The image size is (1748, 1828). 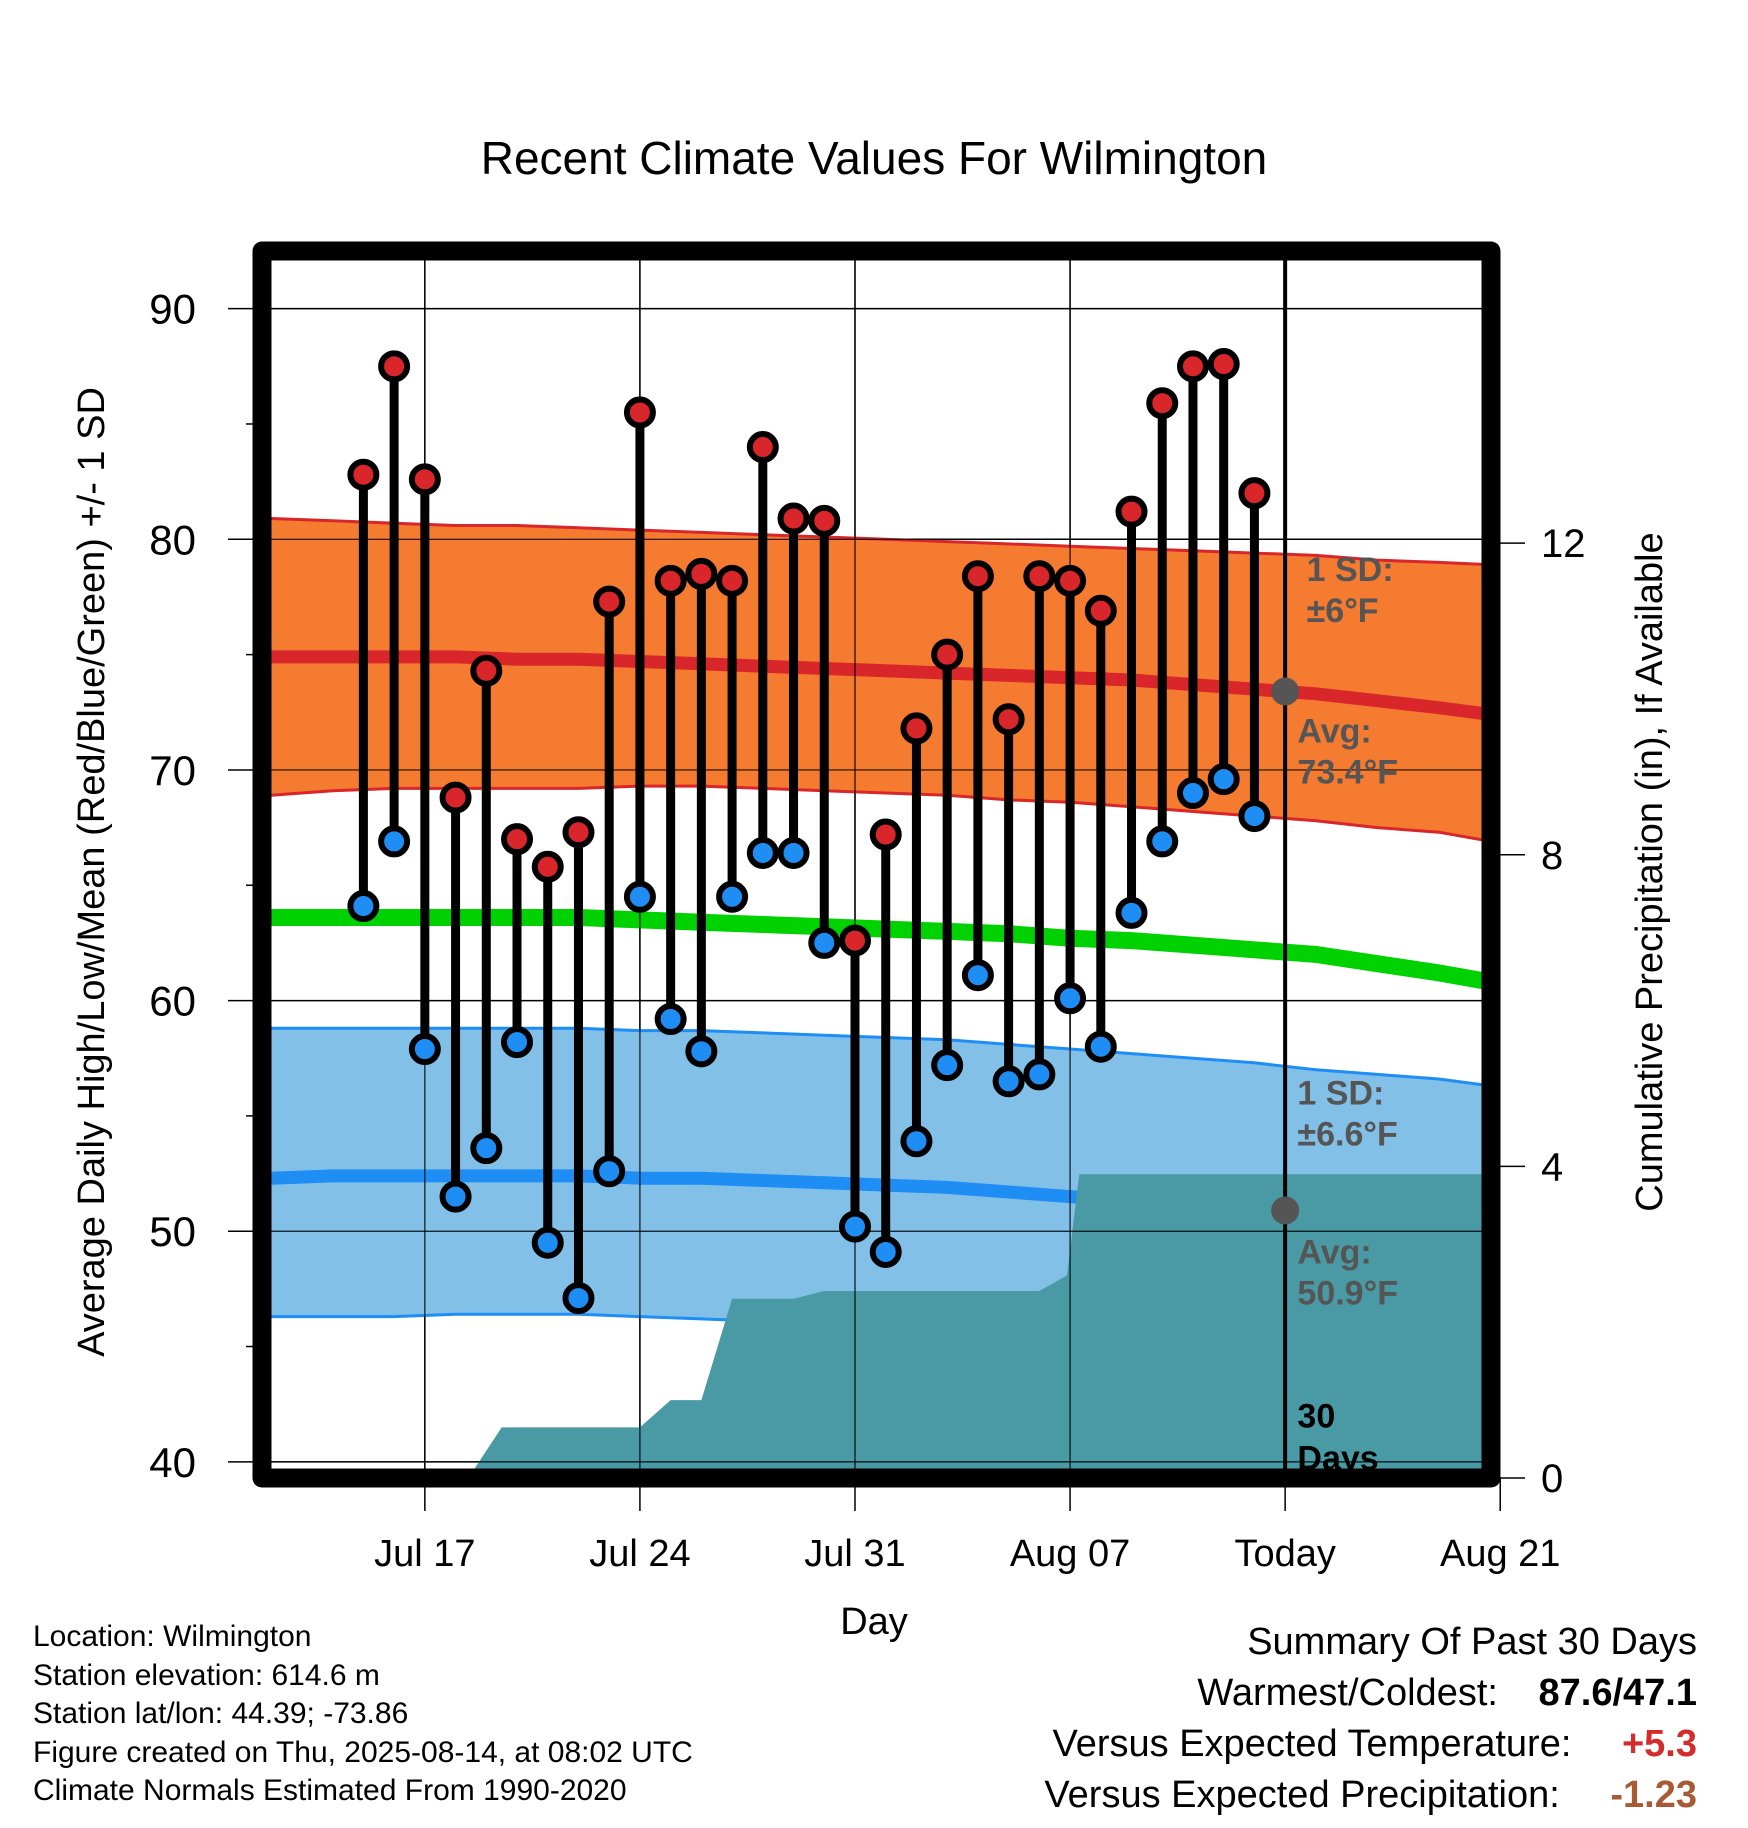 I want to click on x-tick-label: Jul 17, so click(x=424, y=1554).